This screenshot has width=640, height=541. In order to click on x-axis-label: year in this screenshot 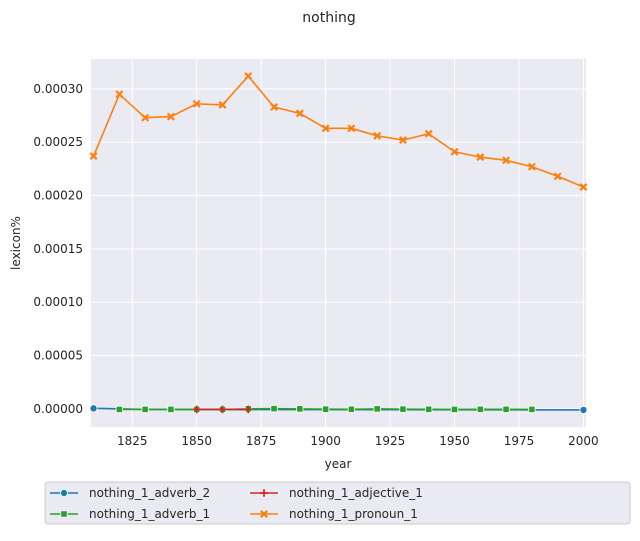, I will do `click(338, 464)`.